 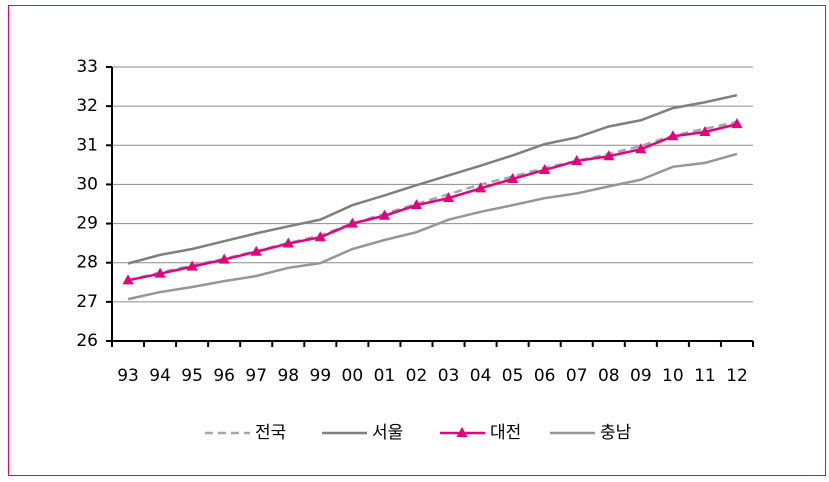 What do you see at coordinates (87, 184) in the screenshot?
I see `y-tick-label: 30` at bounding box center [87, 184].